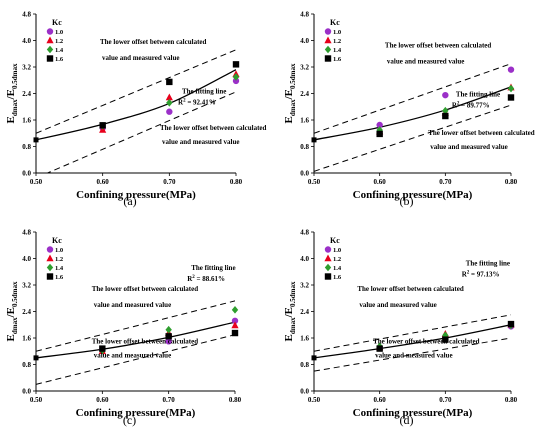 The width and height of the screenshot is (550, 437). What do you see at coordinates (36, 400) in the screenshot?
I see `x-tick-label: 0.50` at bounding box center [36, 400].